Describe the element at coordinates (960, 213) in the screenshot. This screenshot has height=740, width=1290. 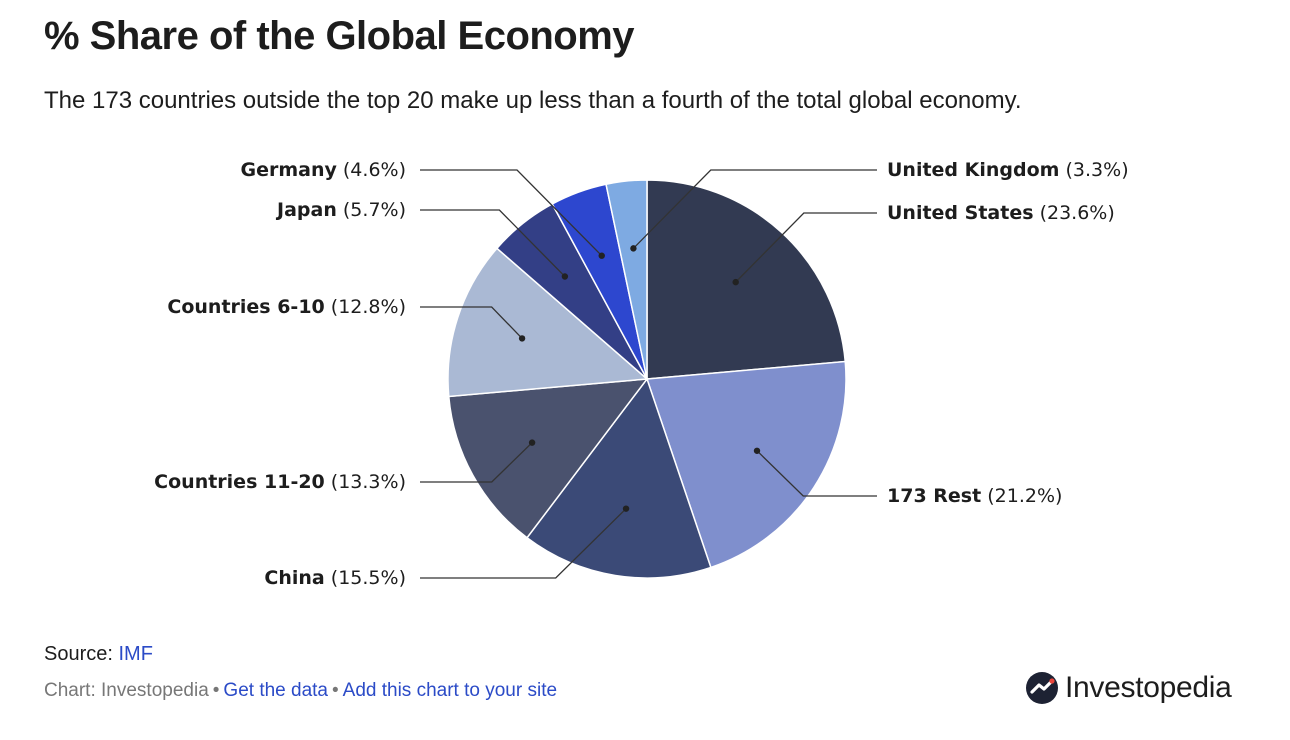
I see `slice-label-name: United States` at that location.